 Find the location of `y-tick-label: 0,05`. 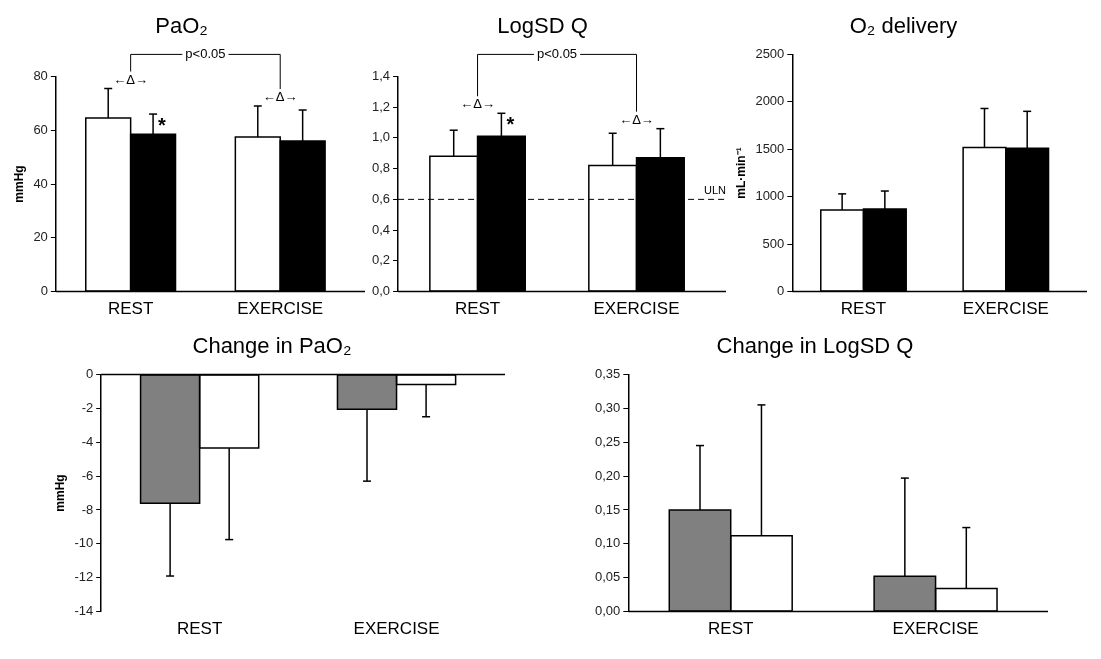

y-tick-label: 0,05 is located at coordinates (607, 577).